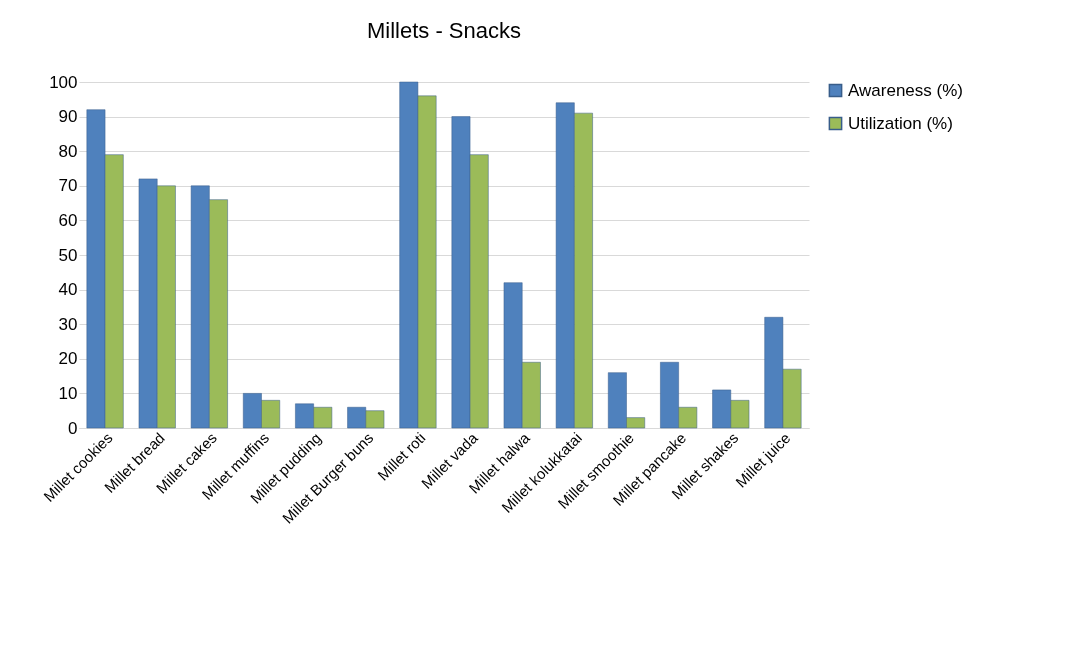 This screenshot has width=1086, height=661. Describe the element at coordinates (68, 359) in the screenshot. I see `y-tick-label: 20` at that location.